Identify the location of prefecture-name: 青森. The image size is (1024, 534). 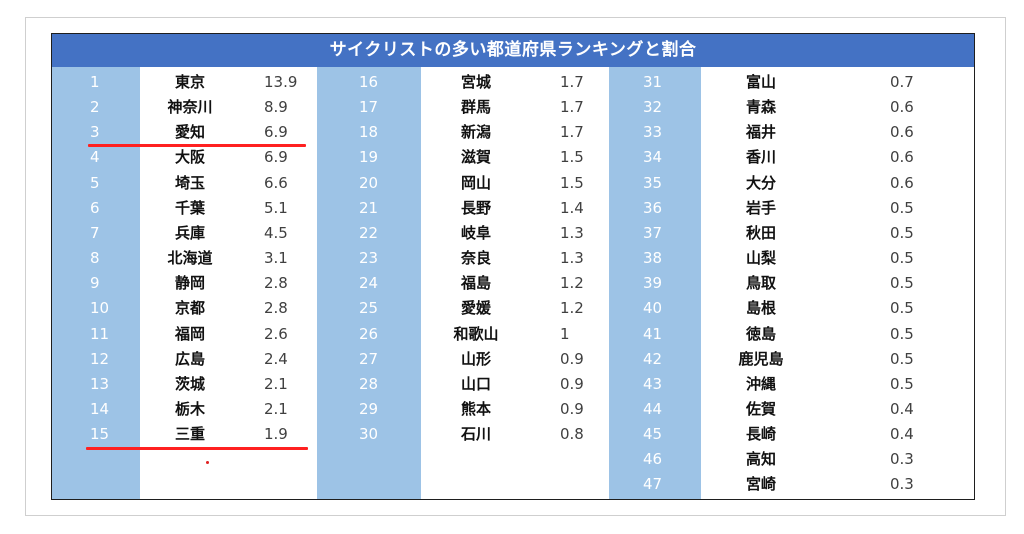
(760, 107).